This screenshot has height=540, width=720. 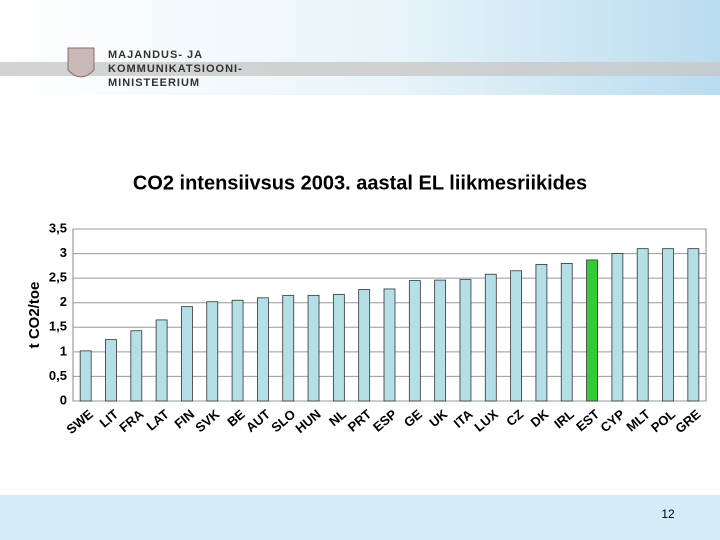 I want to click on y-tick-label: 1,5, so click(x=58, y=326).